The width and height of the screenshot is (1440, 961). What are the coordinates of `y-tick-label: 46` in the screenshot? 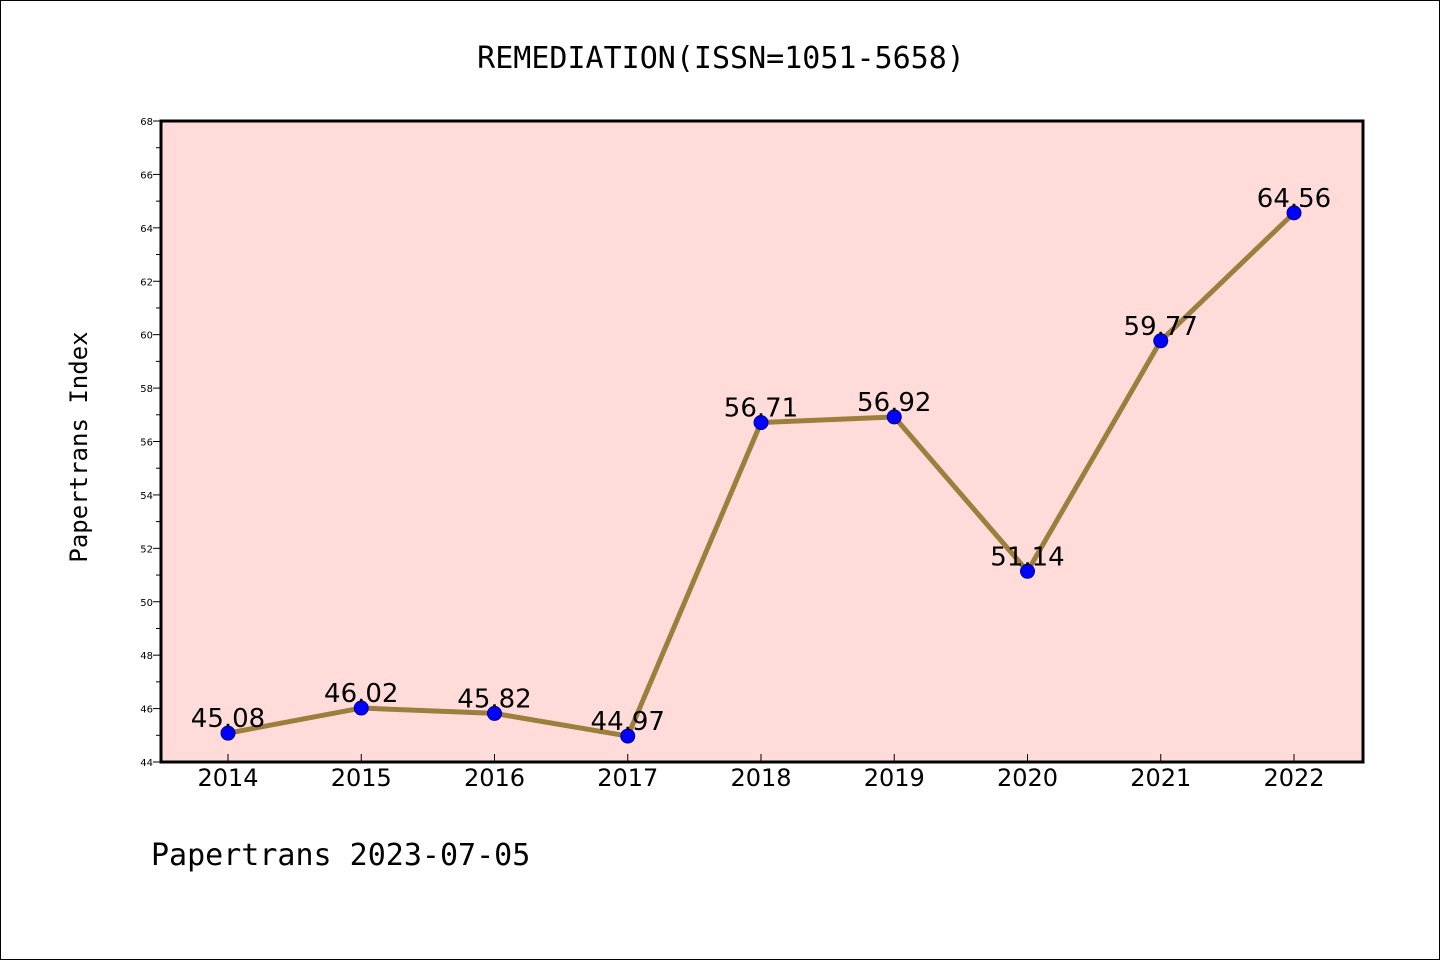 It's located at (146, 710).